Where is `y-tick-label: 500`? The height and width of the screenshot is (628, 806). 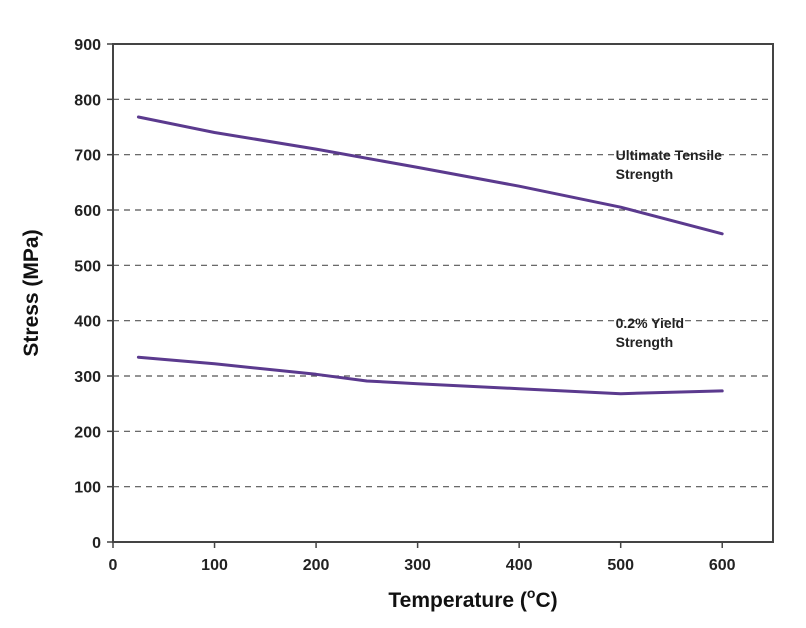
y-tick-label: 500 is located at coordinates (87, 266).